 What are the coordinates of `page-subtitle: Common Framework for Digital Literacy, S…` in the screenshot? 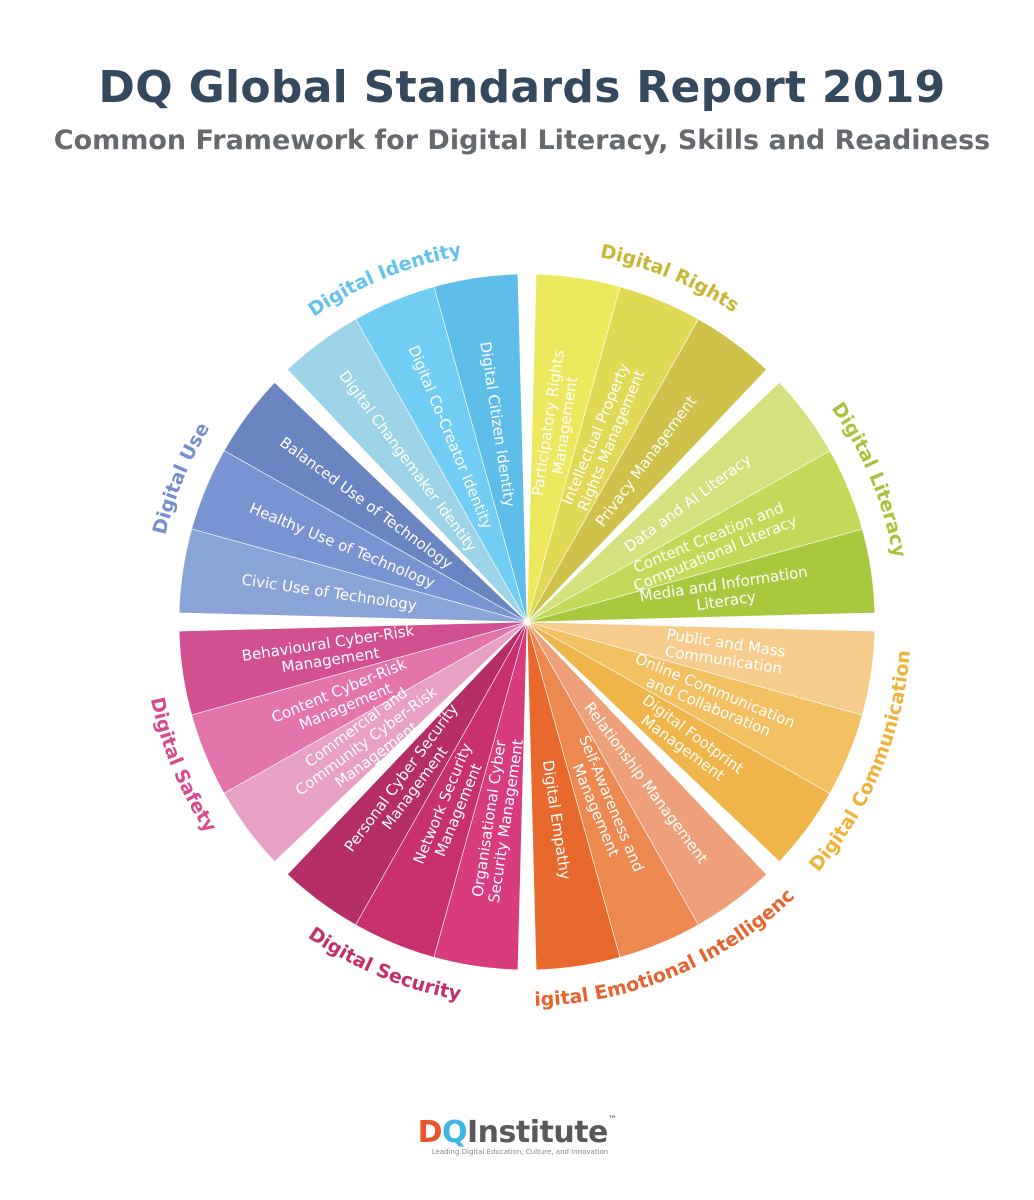 It's located at (522, 140).